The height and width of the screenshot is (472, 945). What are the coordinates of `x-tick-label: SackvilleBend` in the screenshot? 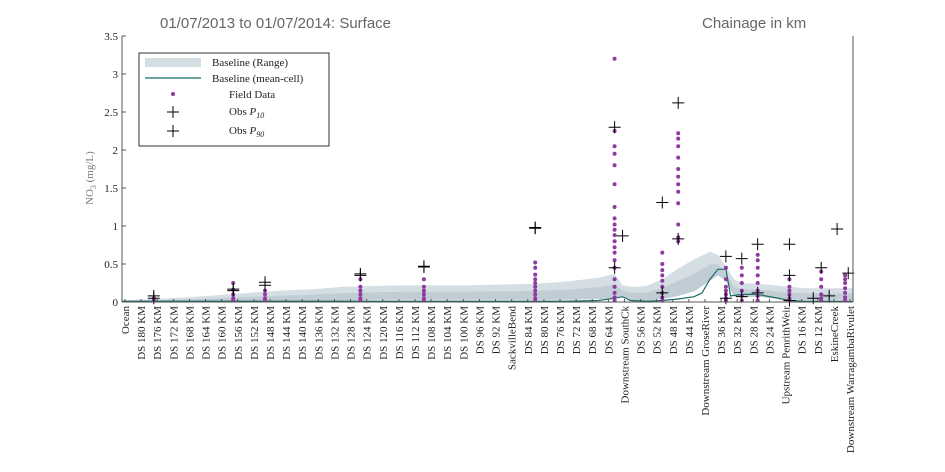 It's located at (513, 338).